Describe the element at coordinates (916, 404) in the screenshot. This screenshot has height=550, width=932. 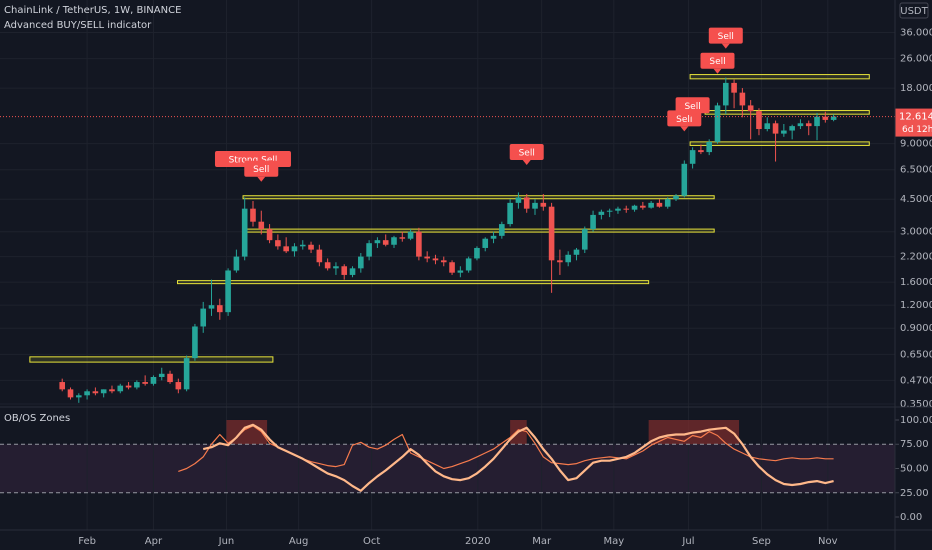
I see `y-tick-label: 0.3500` at that location.